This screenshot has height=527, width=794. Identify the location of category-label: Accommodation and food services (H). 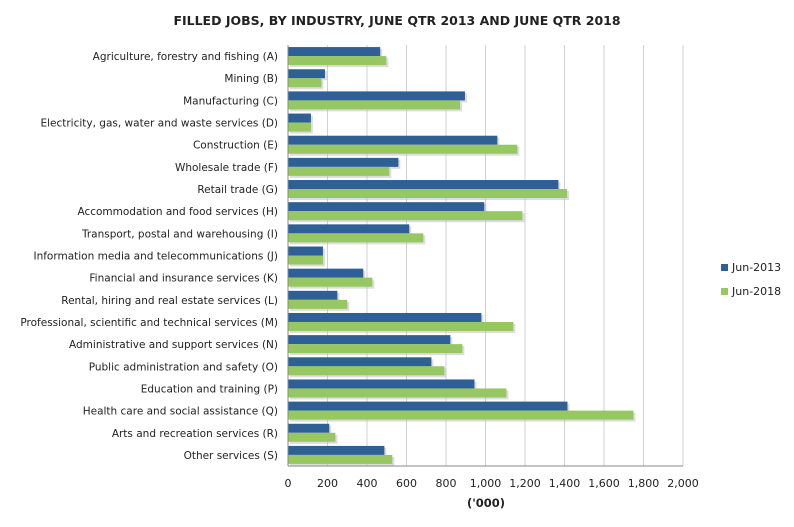
(177, 212).